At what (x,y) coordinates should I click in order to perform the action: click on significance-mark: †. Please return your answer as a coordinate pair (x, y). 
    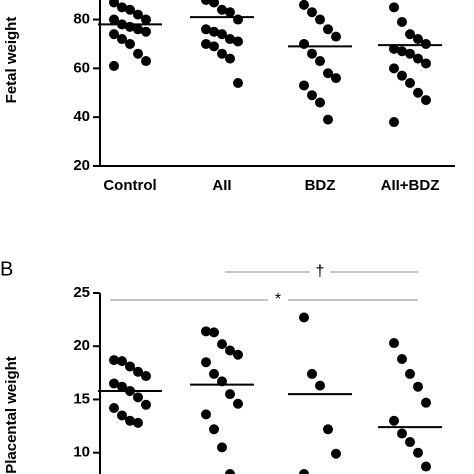
    Looking at the image, I should click on (320, 271).